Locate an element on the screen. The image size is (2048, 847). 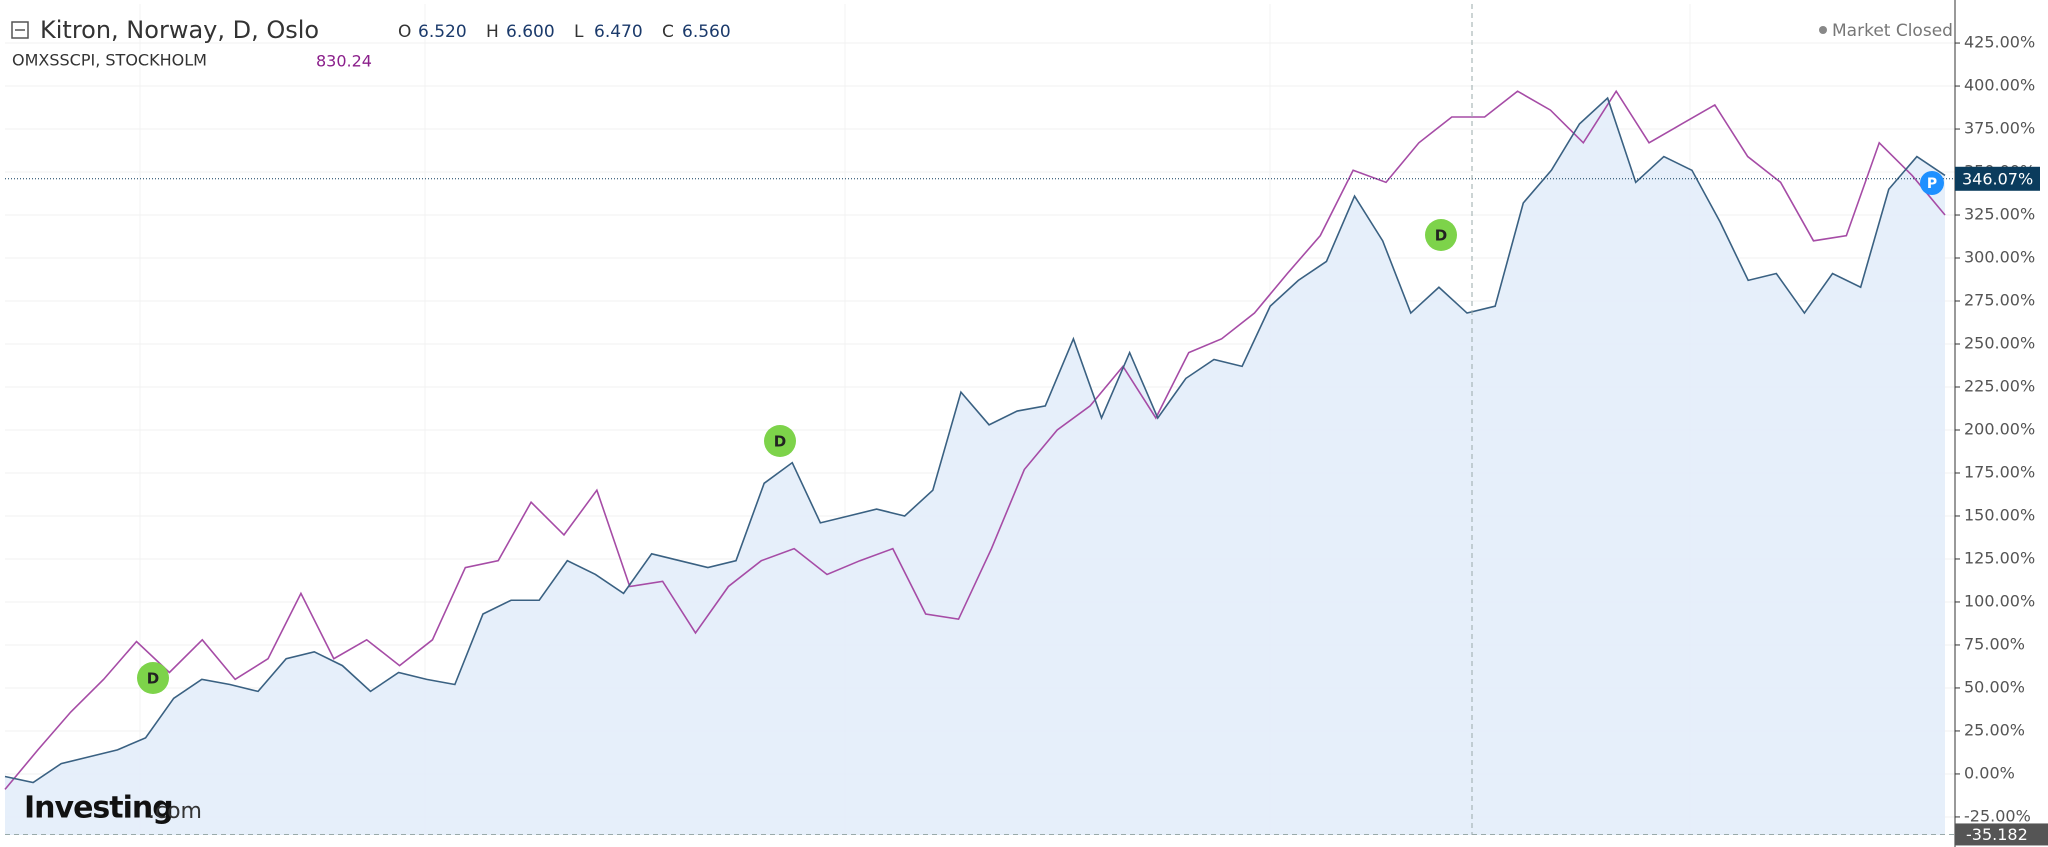
y-tick-label: 225.00% is located at coordinates (1999, 385).